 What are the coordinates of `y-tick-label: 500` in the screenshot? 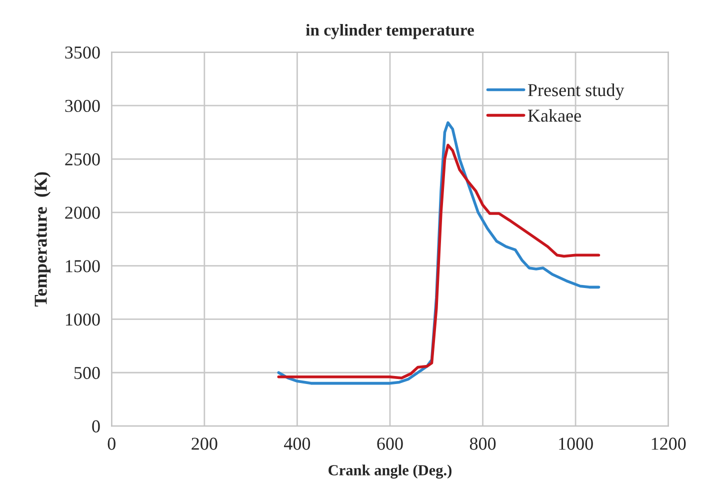 It's located at (87, 373).